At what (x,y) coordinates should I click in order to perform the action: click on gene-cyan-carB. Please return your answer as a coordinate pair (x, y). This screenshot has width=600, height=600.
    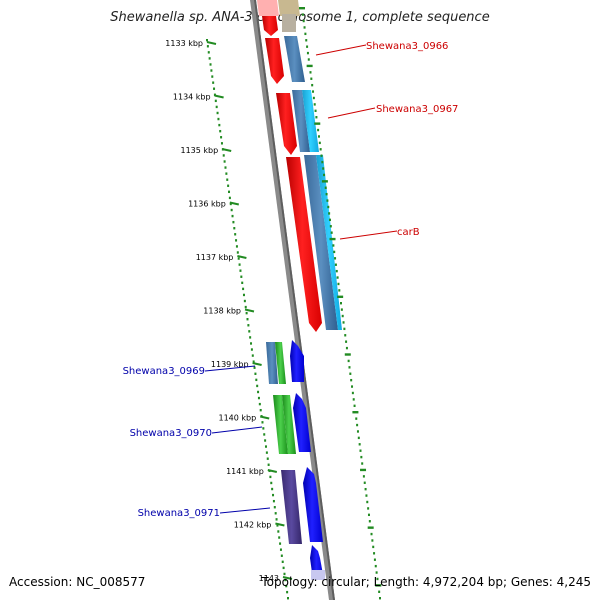
    Looking at the image, I should click on (329, 242).